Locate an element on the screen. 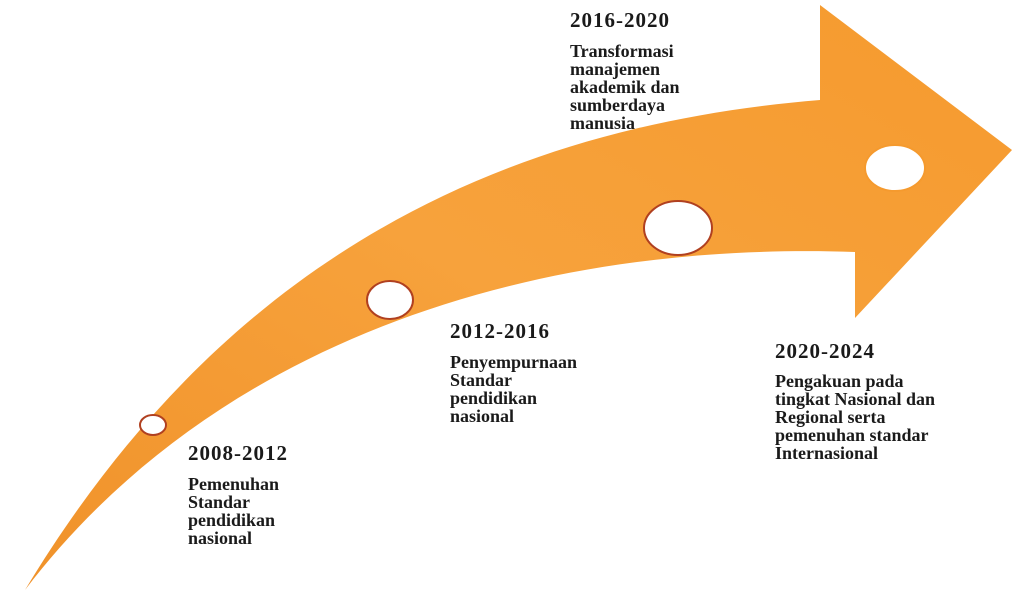  milestone-description: sumberdaya is located at coordinates (617, 105).